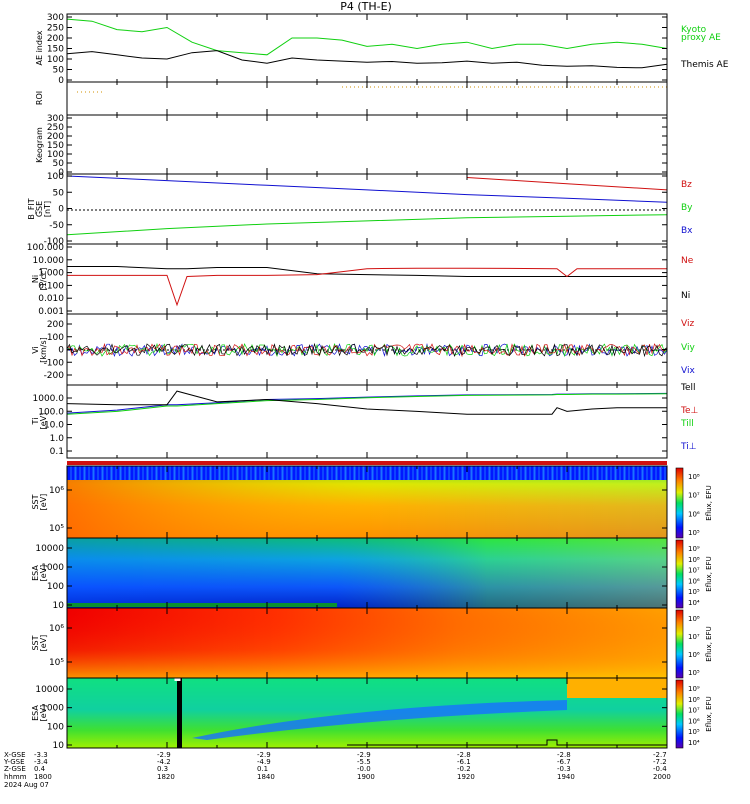 This screenshot has width=750, height=804. What do you see at coordinates (55, 50) in the screenshot?
I see `ae-y-tick-label: 150` at bounding box center [55, 50].